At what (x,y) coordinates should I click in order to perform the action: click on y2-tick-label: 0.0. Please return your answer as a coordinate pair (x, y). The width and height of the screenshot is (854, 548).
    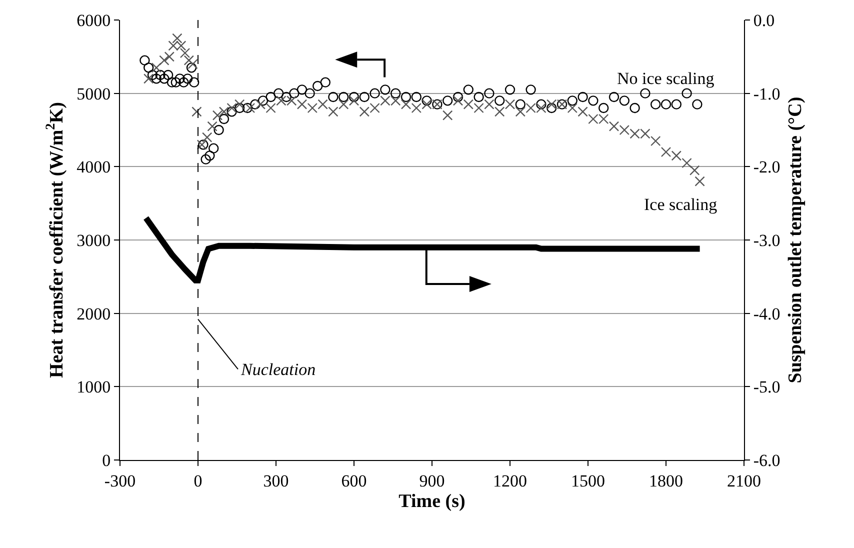
    Looking at the image, I should click on (764, 20).